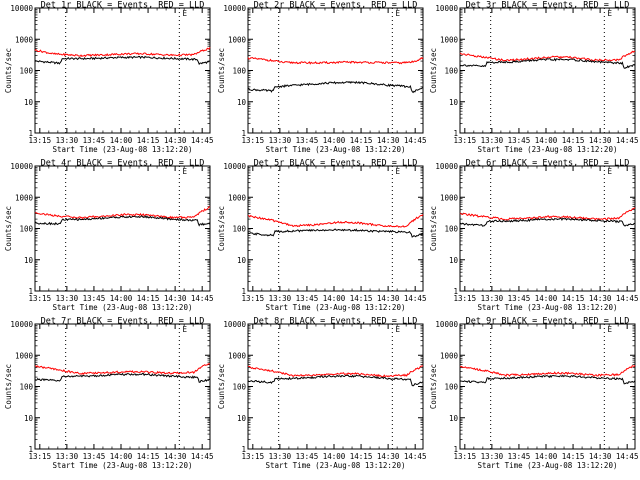 The height and width of the screenshot is (480, 640). I want to click on panel-title: Det 9r BLACK = Events, RED = LLD, so click(548, 322).